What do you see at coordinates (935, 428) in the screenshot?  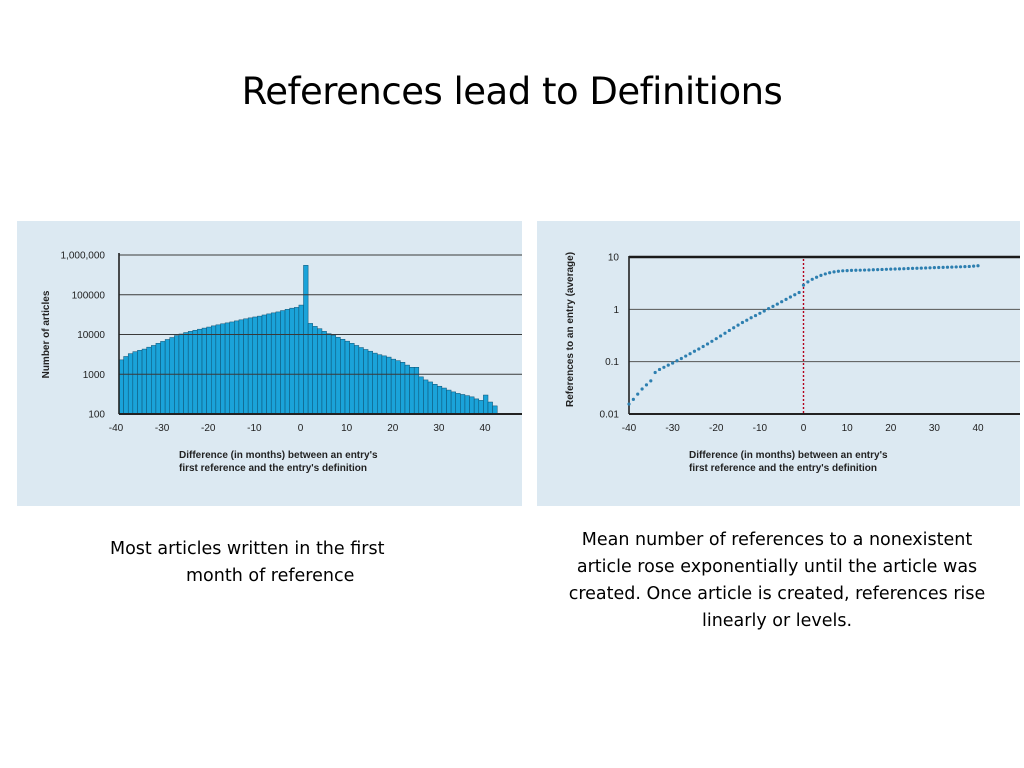 I see `x-tick-label: 30` at bounding box center [935, 428].